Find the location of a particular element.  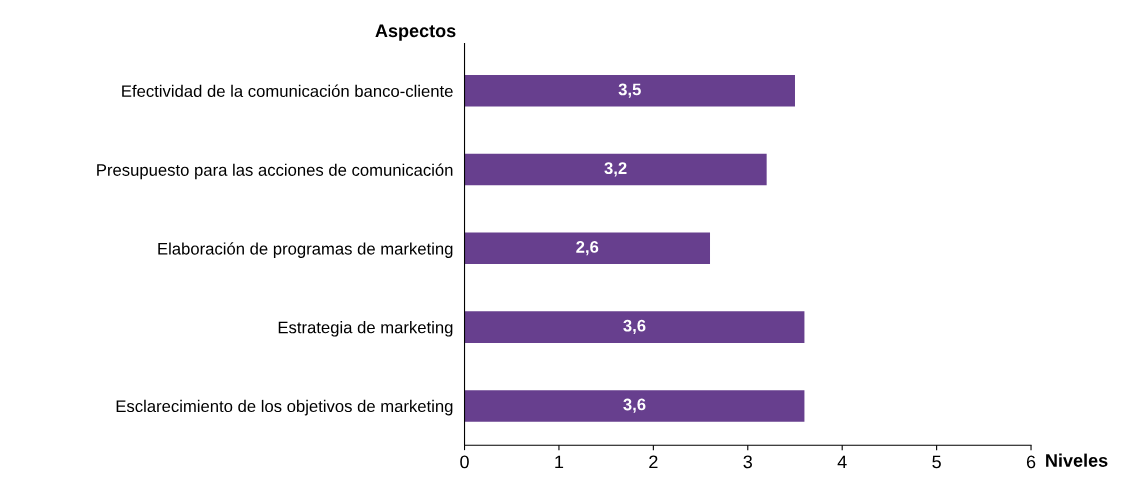

x-tick-label: 1 is located at coordinates (559, 462).